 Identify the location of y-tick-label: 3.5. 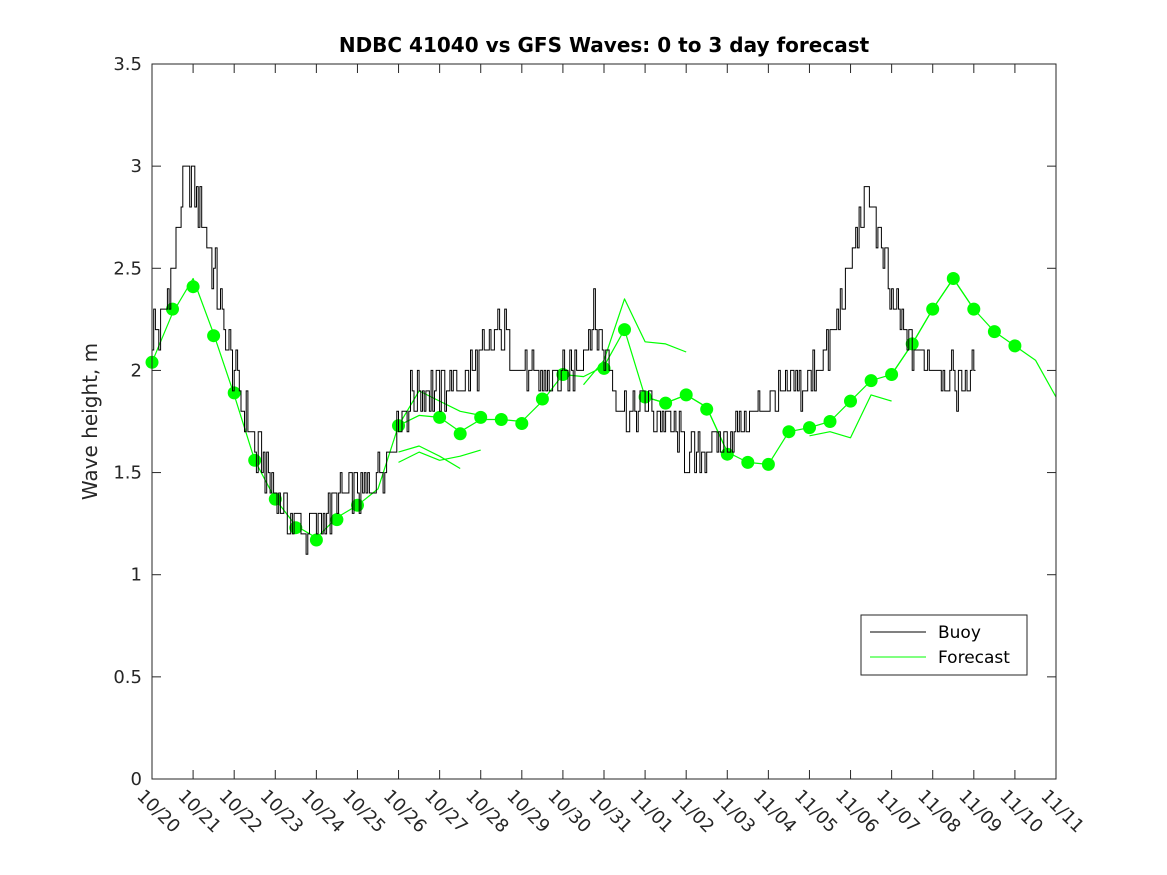
(127, 64).